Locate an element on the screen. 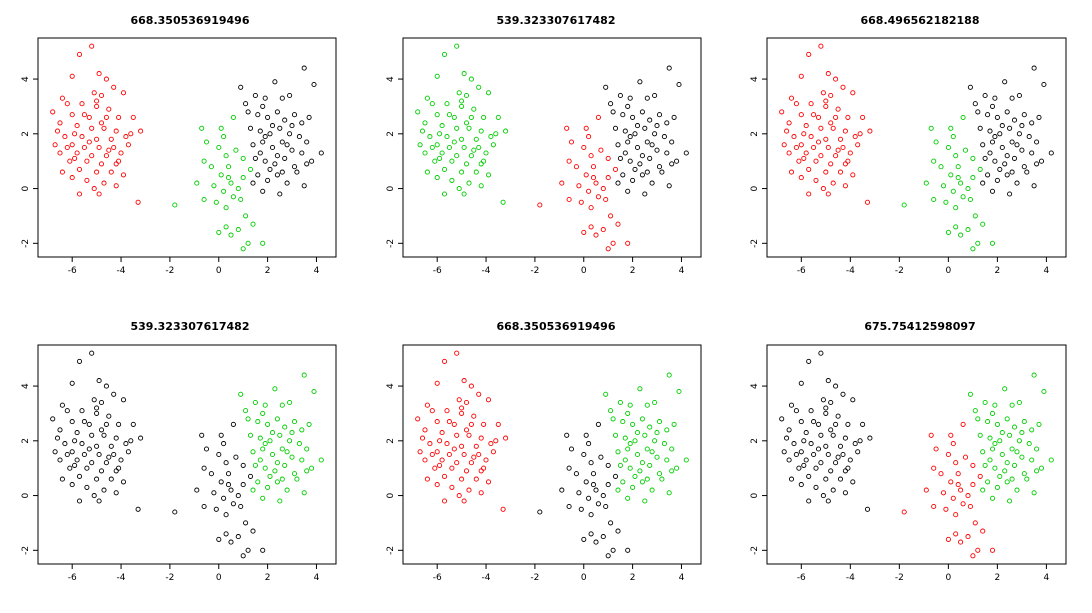 The height and width of the screenshot is (613, 1092). x-tick-label: -2 is located at coordinates (534, 578).